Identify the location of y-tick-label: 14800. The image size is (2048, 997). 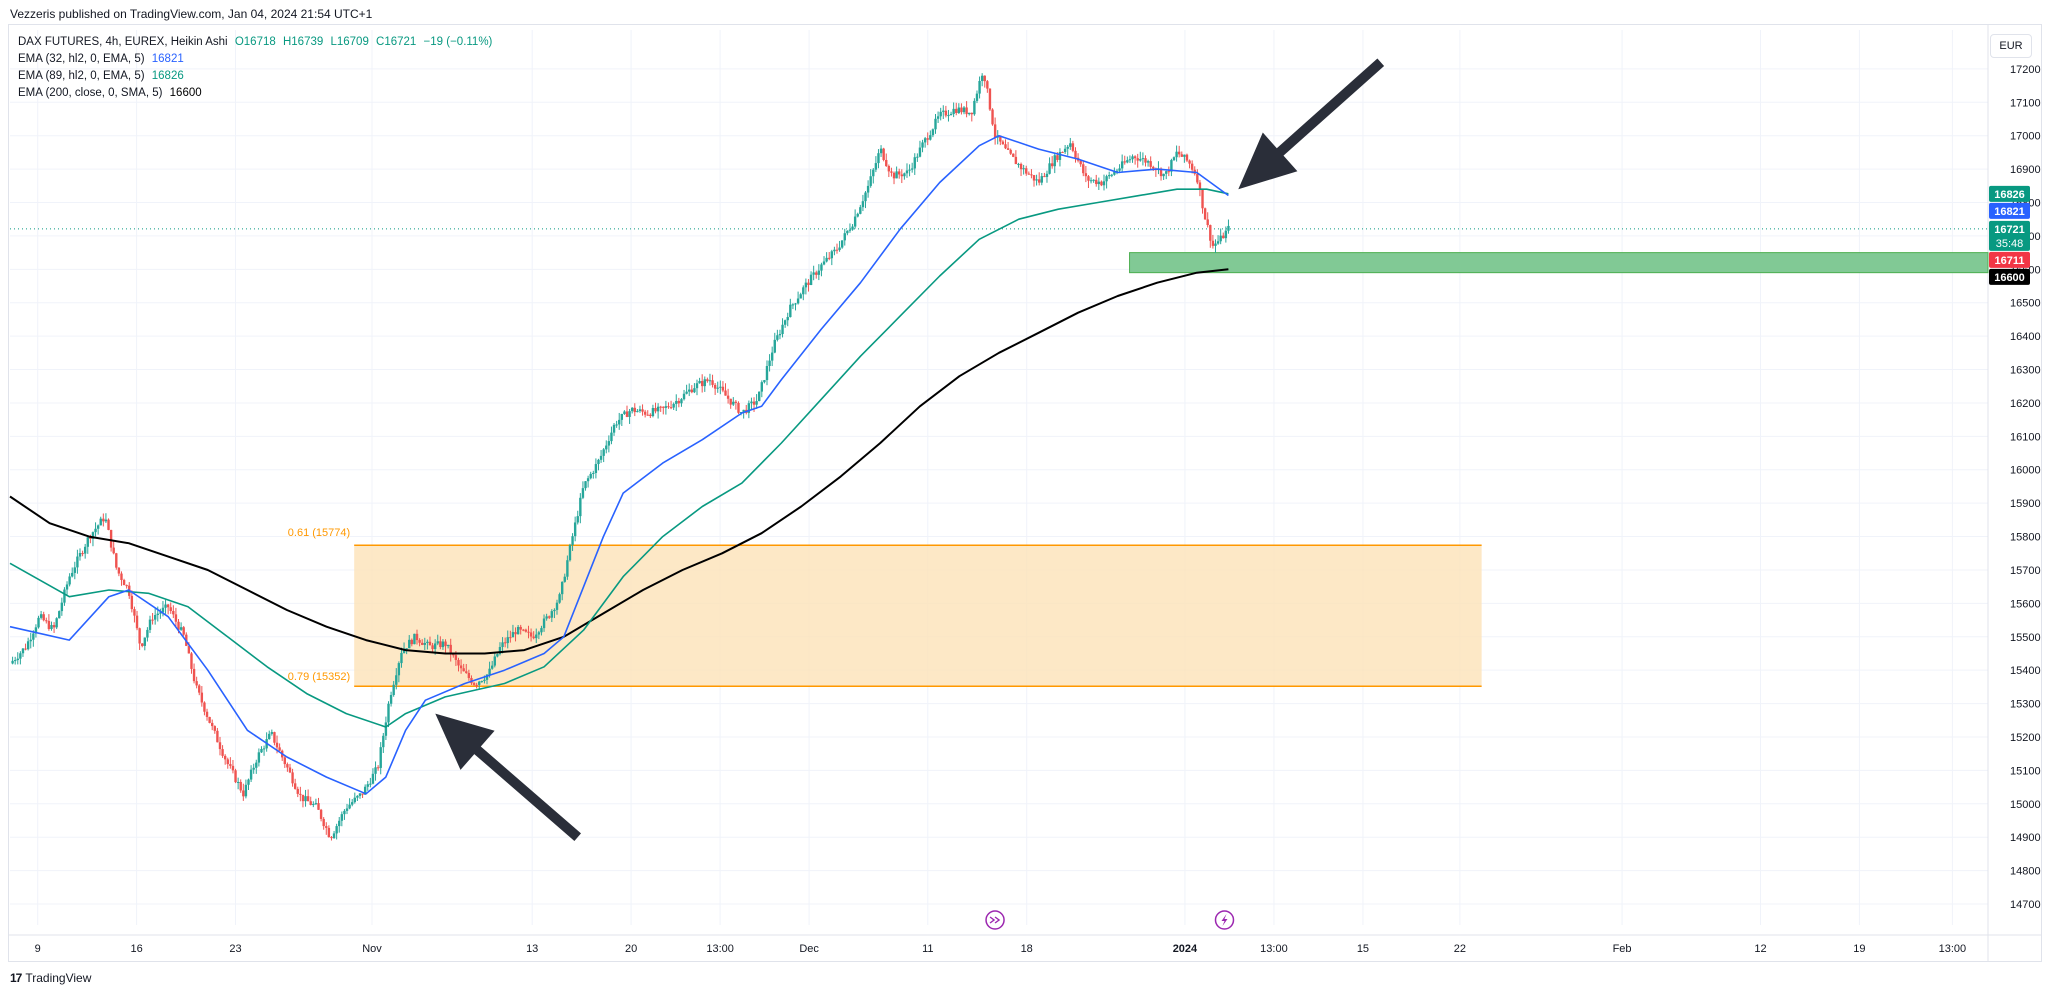
(2025, 872).